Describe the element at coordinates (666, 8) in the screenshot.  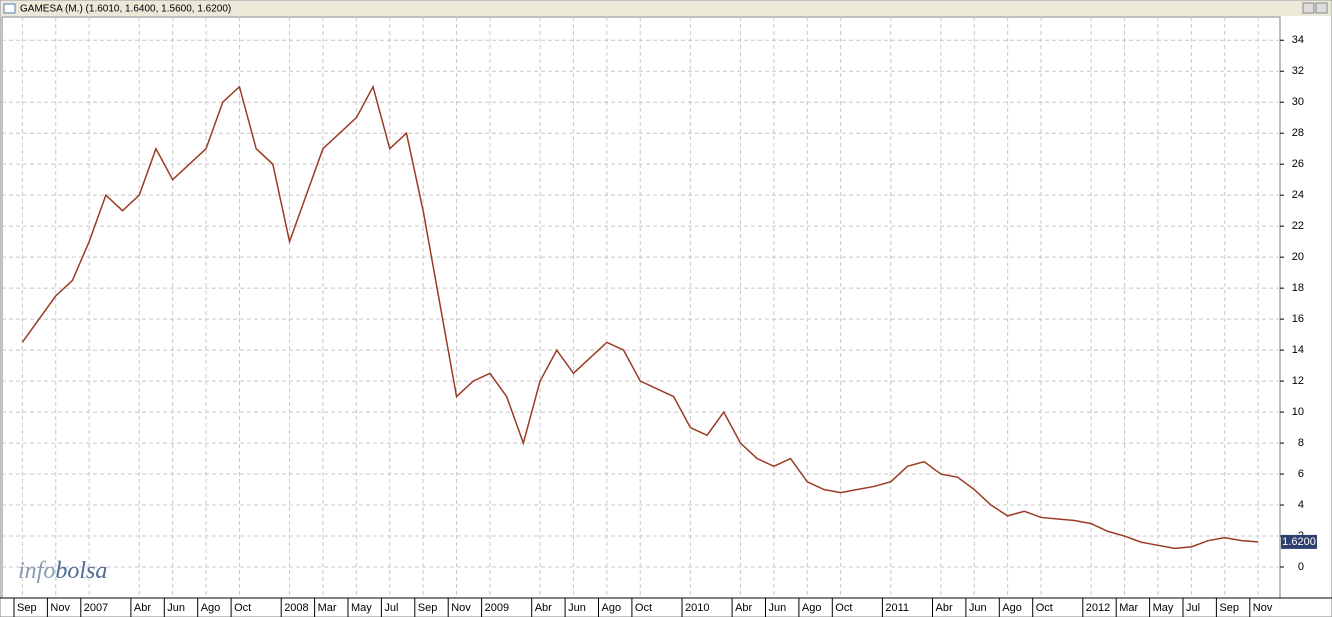
I see `title-bar` at that location.